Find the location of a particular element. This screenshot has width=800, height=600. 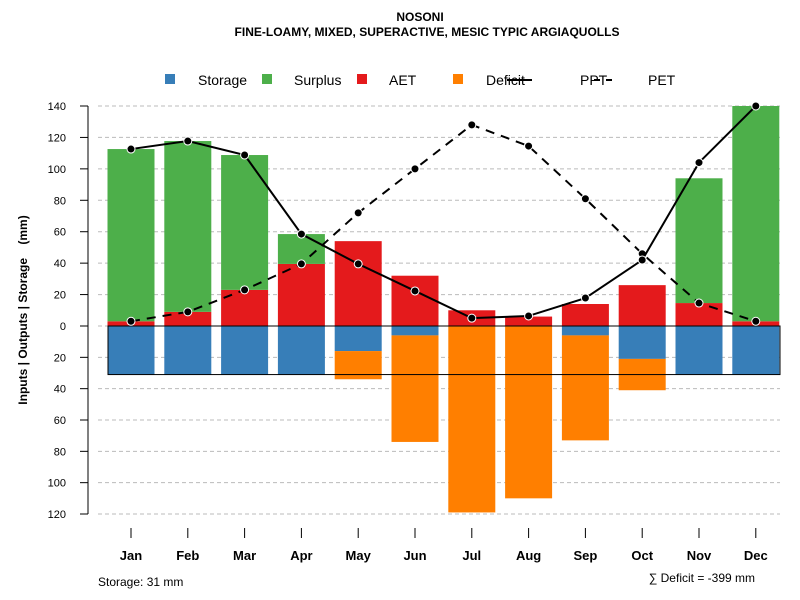

legend-label-deficit: Deficit is located at coordinates (505, 80).